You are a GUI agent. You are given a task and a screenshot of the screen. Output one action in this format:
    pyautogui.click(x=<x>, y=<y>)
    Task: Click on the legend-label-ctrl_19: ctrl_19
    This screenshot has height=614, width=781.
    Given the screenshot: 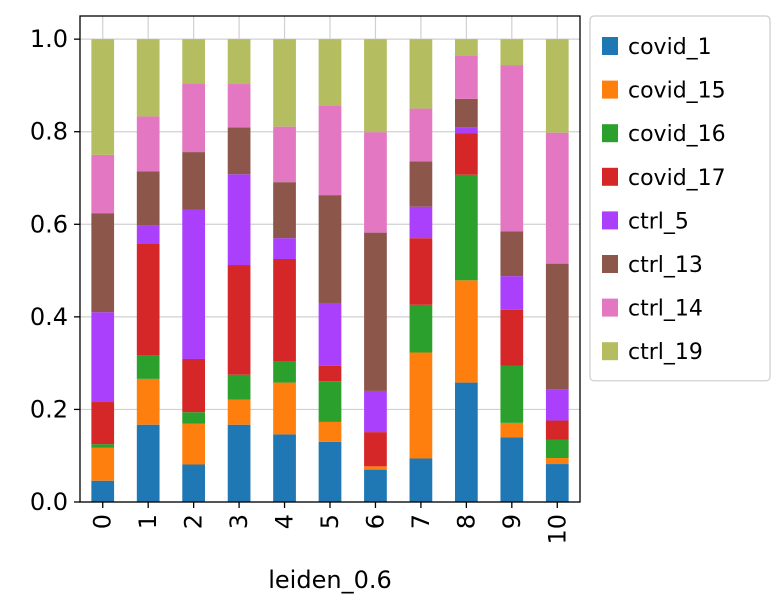 What is the action you would take?
    pyautogui.click(x=665, y=352)
    